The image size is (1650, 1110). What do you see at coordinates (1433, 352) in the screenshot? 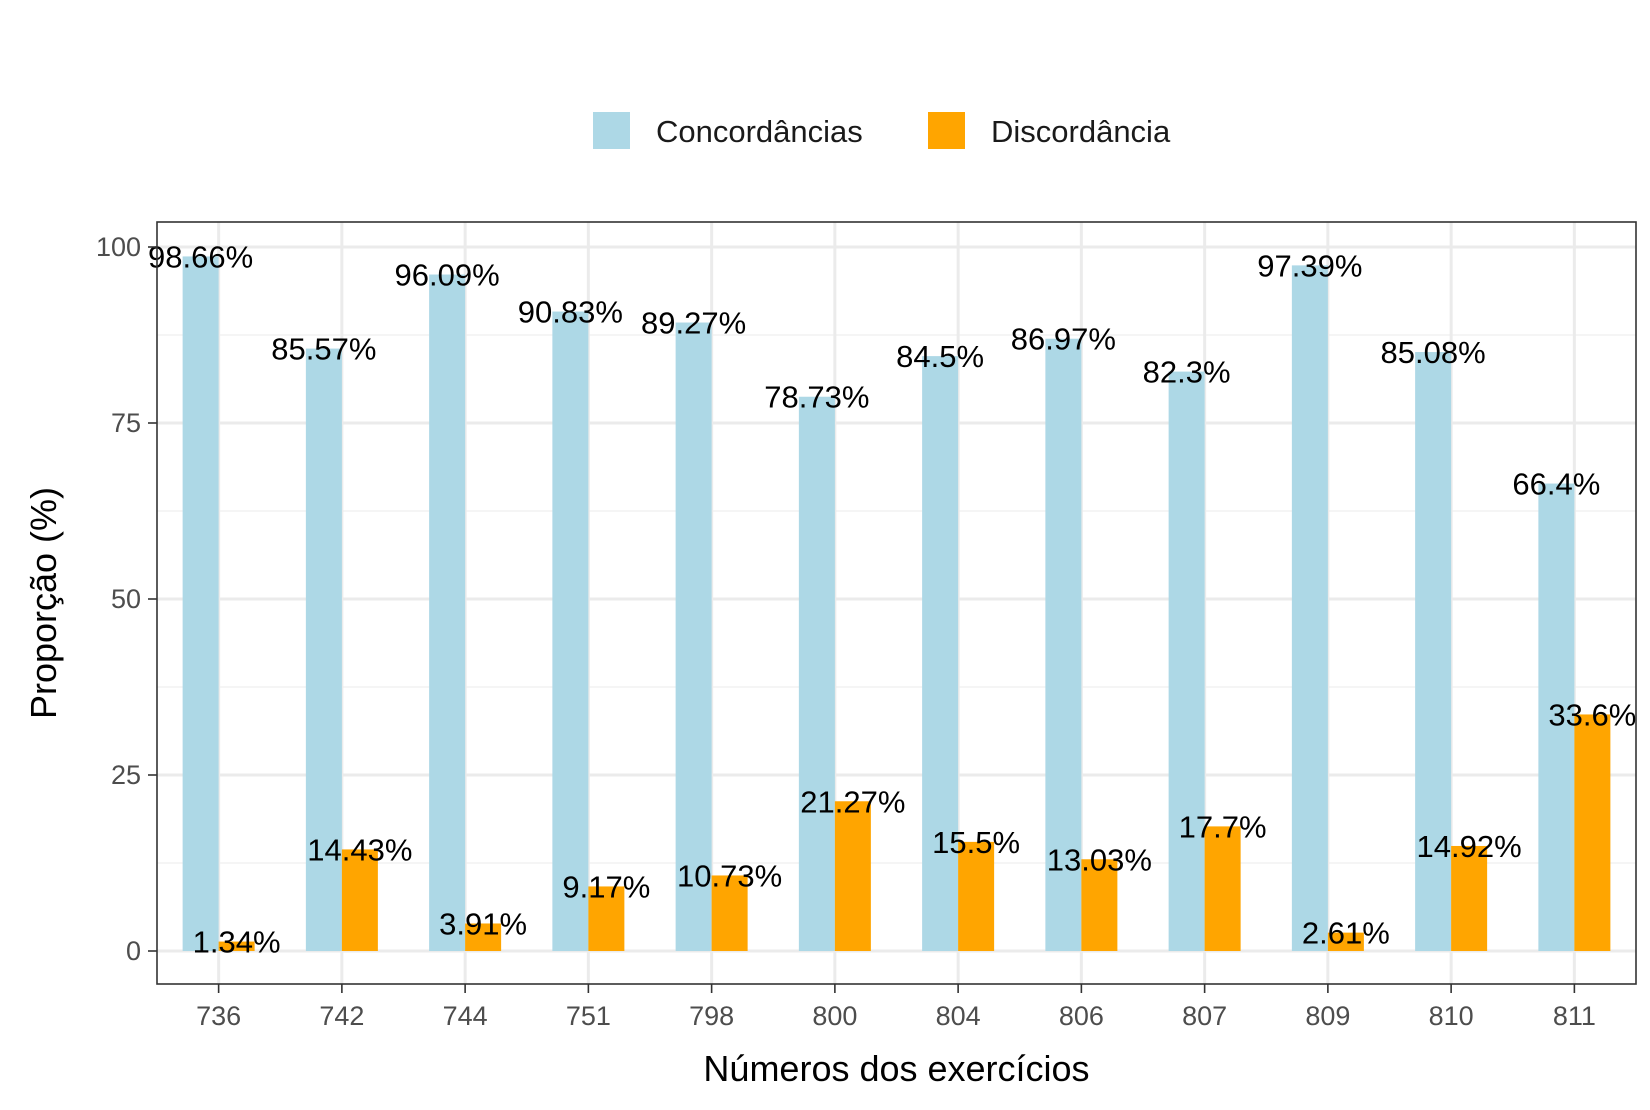
I see `data-label-concordancias-810: 85.08%` at bounding box center [1433, 352].